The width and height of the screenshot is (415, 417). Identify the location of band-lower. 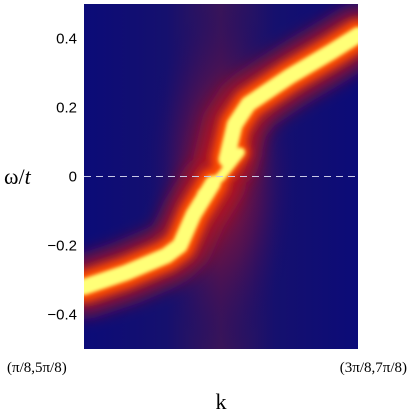
(152, 235).